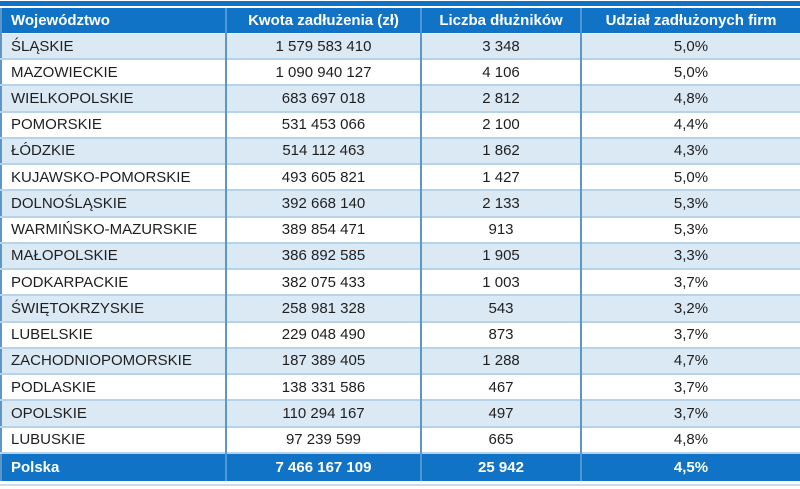 This screenshot has width=800, height=489. I want to click on cell-debtors-count: 1 003, so click(500, 282).